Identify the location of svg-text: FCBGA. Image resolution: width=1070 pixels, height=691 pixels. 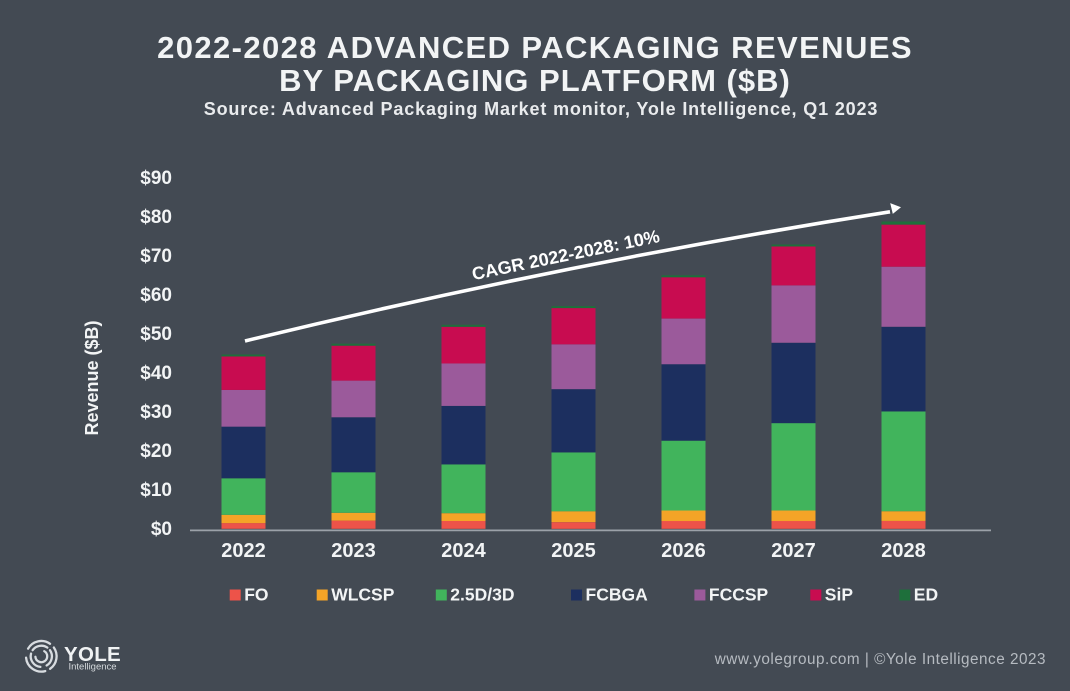
(617, 595).